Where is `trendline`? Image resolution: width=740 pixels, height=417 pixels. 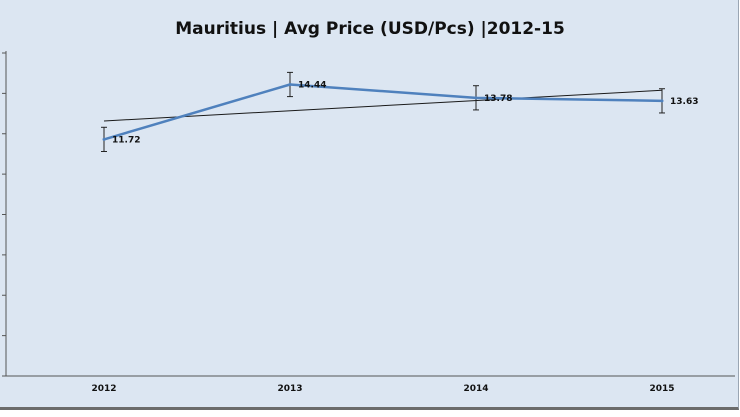
trendline is located at coordinates (383, 105).